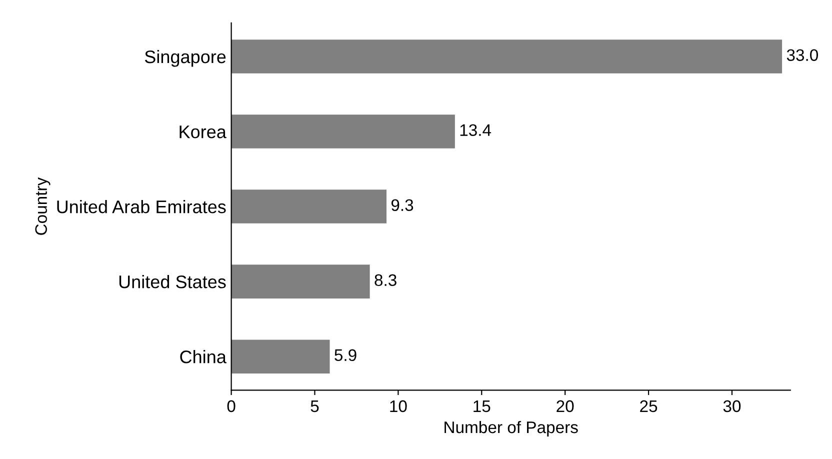 The height and width of the screenshot is (459, 832). What do you see at coordinates (314, 406) in the screenshot?
I see `x-tick-label: 5` at bounding box center [314, 406].